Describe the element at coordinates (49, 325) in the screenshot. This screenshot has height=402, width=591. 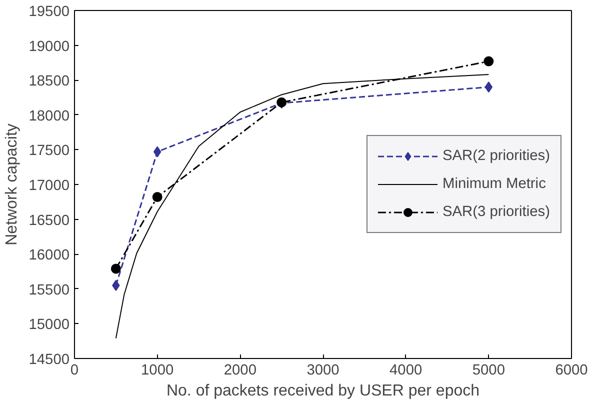
I see `y-tick-label: 15000` at that location.